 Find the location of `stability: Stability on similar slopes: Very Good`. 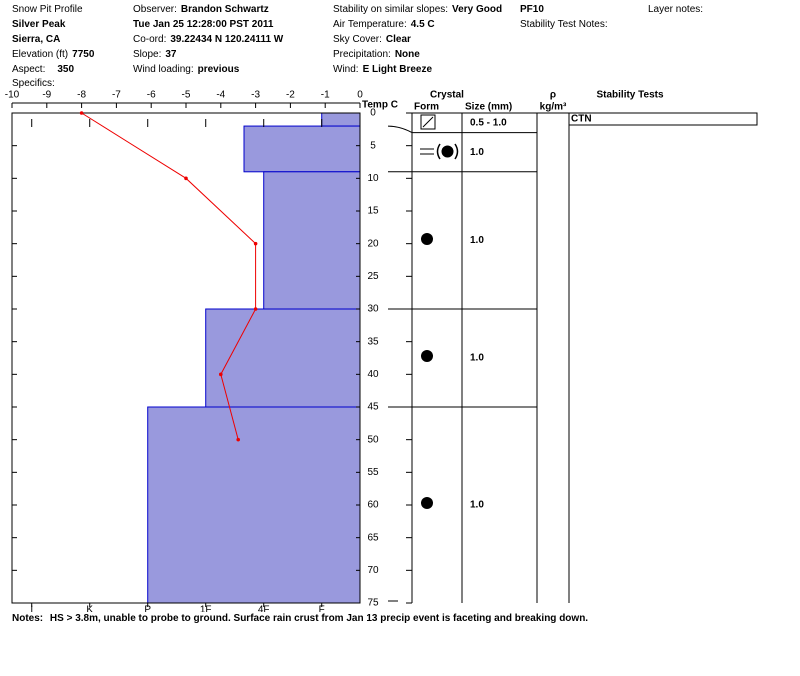

stability: Stability on similar slopes: Very Good is located at coordinates (417, 10).